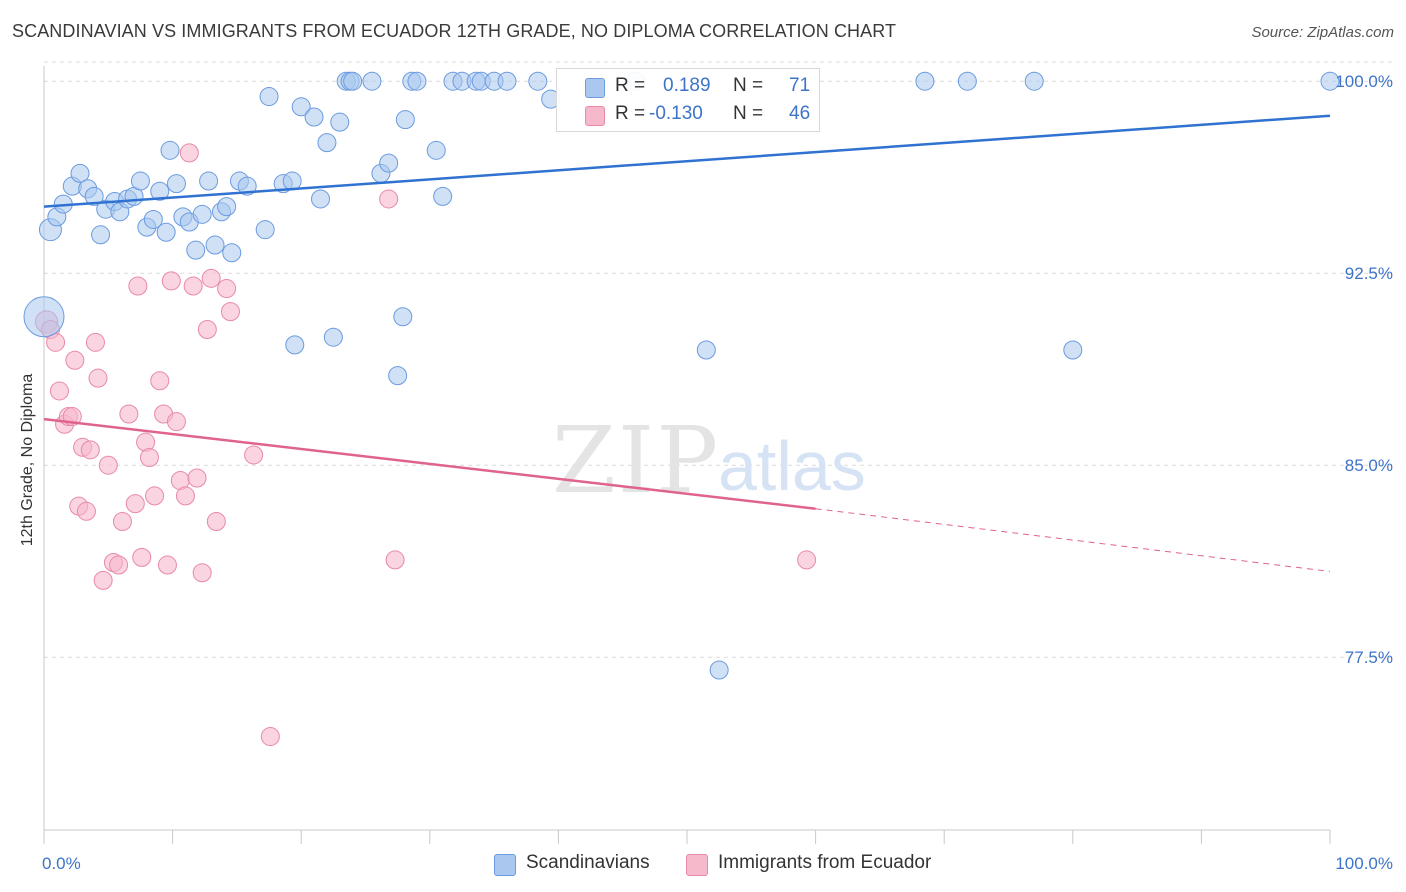  Describe the element at coordinates (1369, 465) in the screenshot. I see `y-tick-label: 85.0%` at that location.